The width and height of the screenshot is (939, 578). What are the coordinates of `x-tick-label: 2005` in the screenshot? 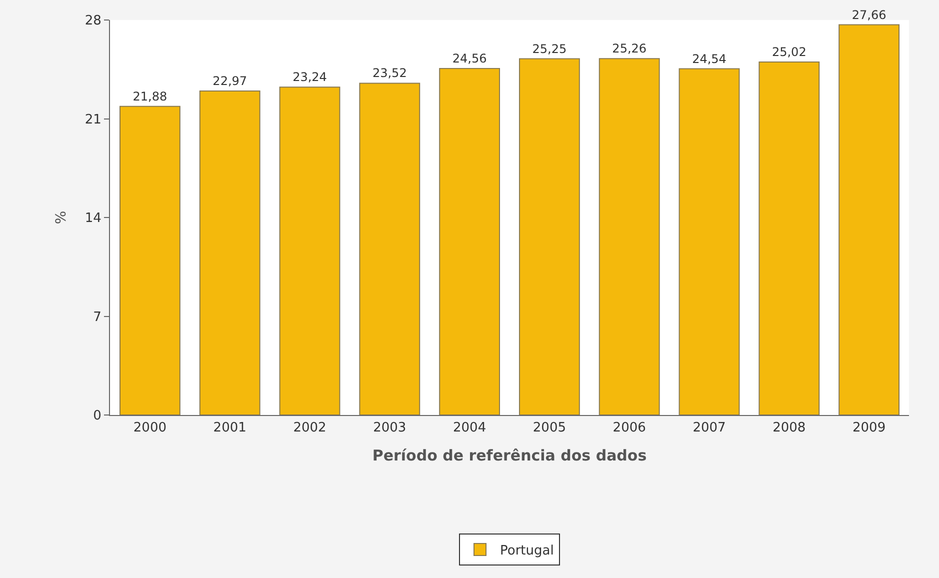 It's located at (549, 428).